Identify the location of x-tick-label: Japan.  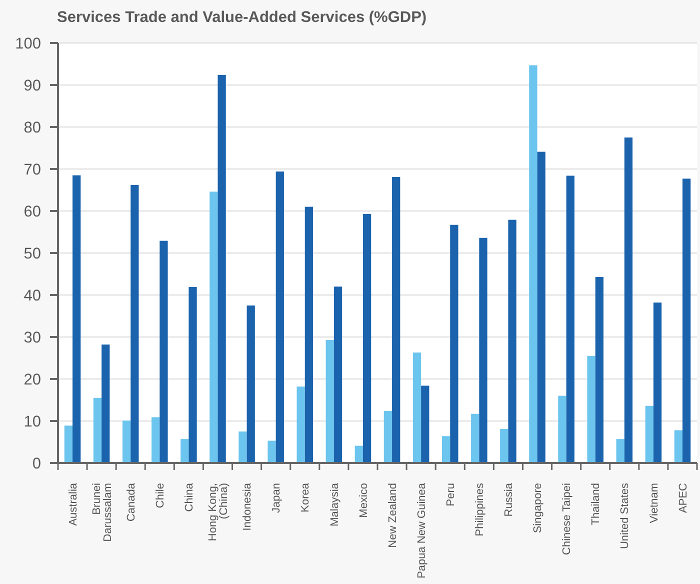
(276, 498).